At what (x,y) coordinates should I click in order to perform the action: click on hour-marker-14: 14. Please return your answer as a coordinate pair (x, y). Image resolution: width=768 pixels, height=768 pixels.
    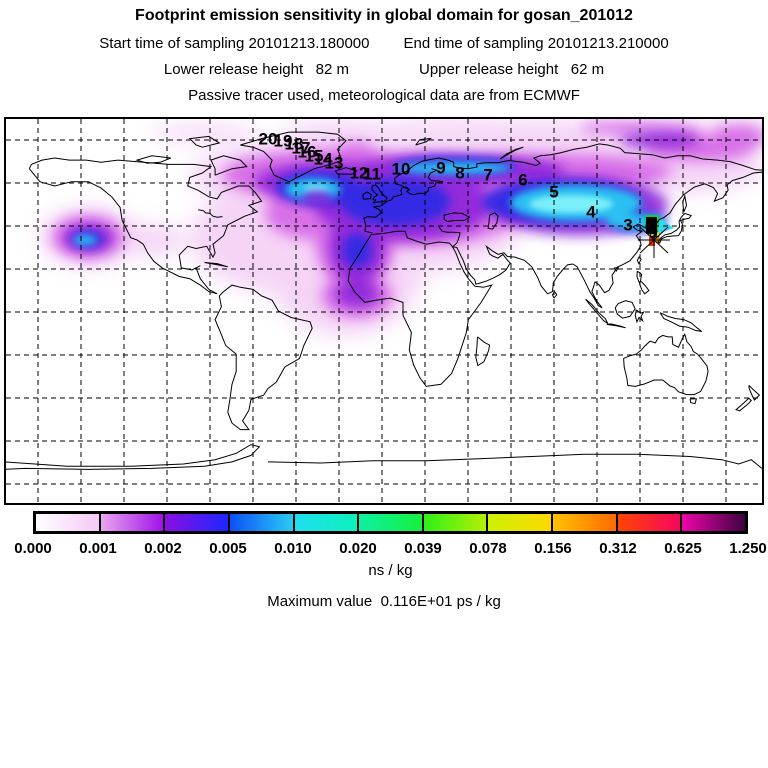
    Looking at the image, I should click on (323, 159).